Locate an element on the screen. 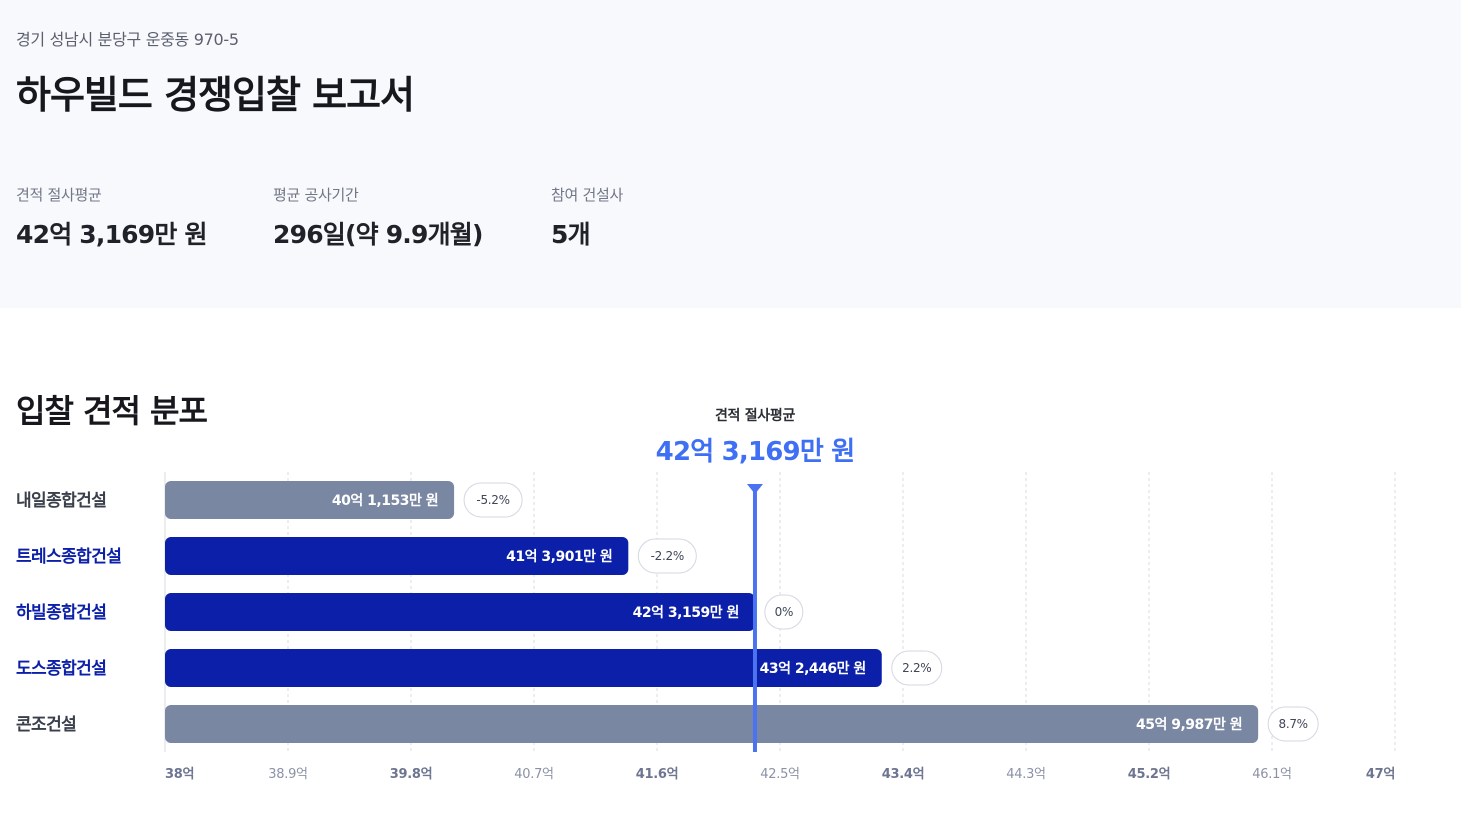  x-tick-label: 46.1억 is located at coordinates (1271, 774).